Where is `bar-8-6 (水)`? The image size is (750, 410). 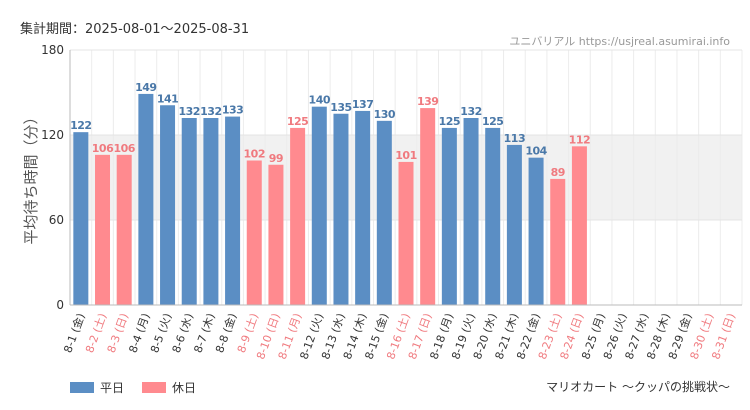 bar-8-6 (水) is located at coordinates (189, 211).